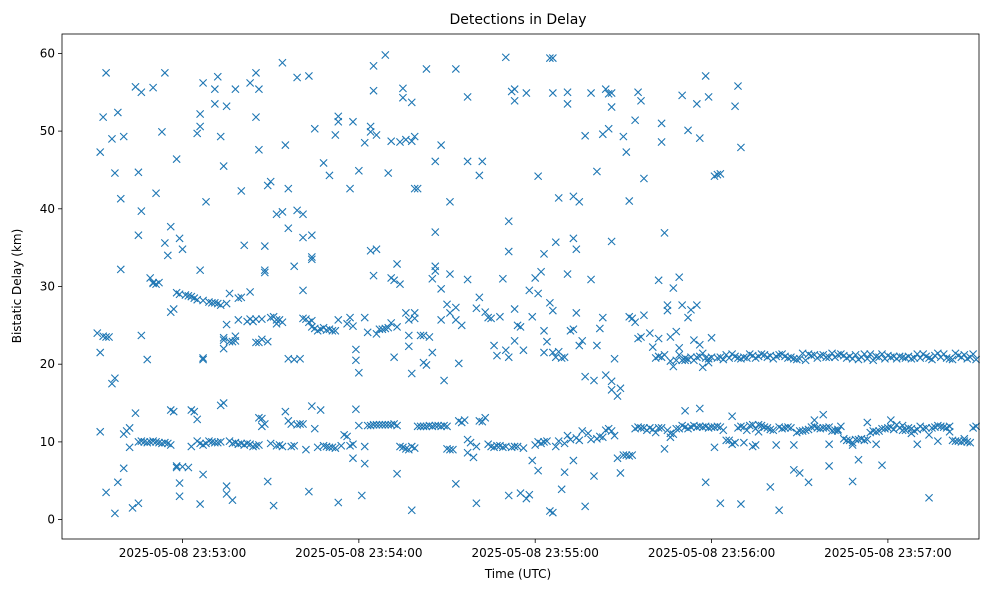 The height and width of the screenshot is (594, 989). What do you see at coordinates (47, 131) in the screenshot?
I see `y-tick-label: 50` at bounding box center [47, 131].